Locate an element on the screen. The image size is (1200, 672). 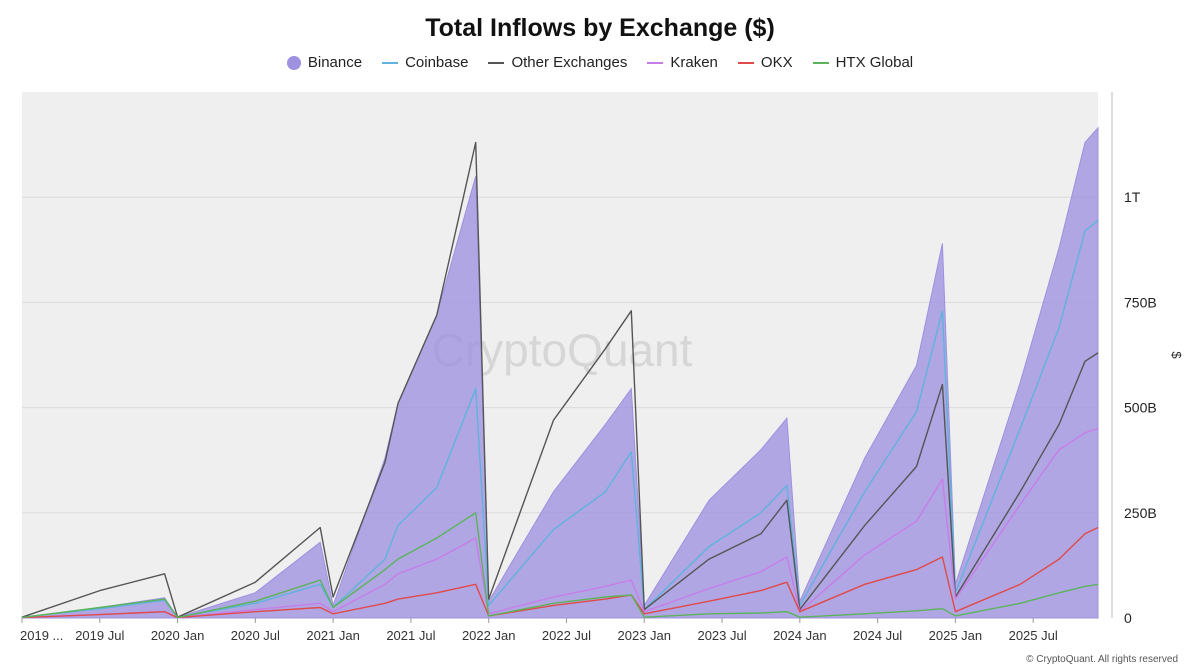
x-tick-label: 2021 Jan is located at coordinates (333, 635).